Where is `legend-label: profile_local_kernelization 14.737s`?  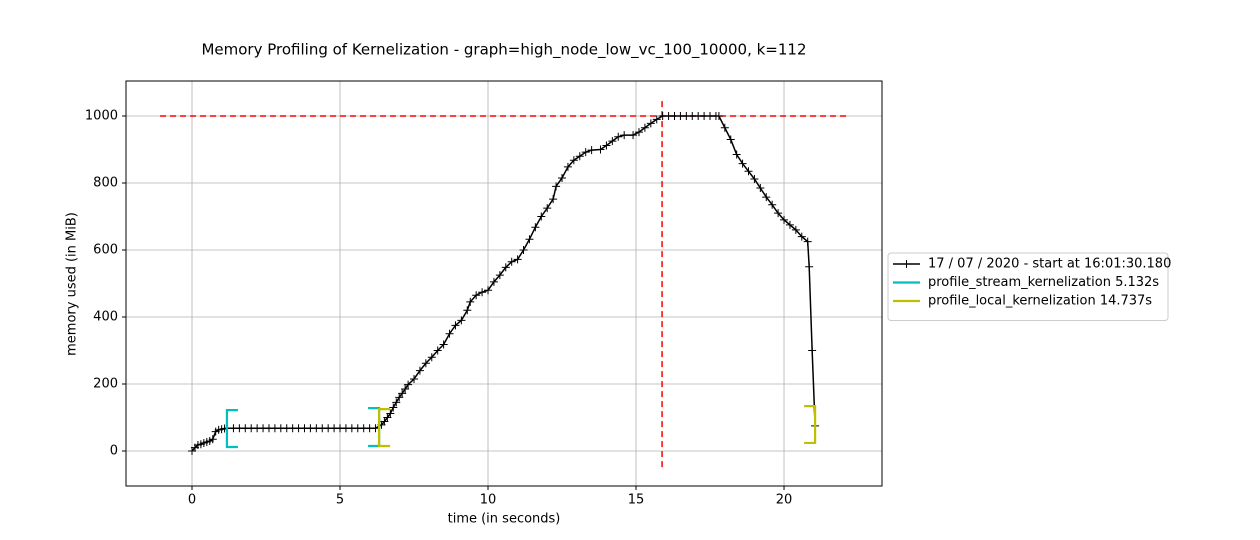 legend-label: profile_local_kernelization 14.737s is located at coordinates (1040, 301).